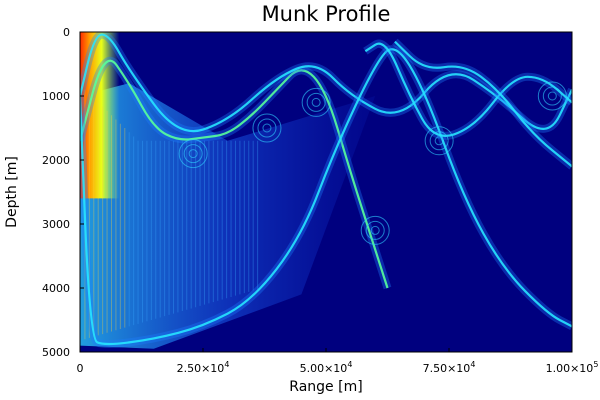 This screenshot has width=600, height=400. I want to click on y-tick-label: 2000, so click(56, 160).